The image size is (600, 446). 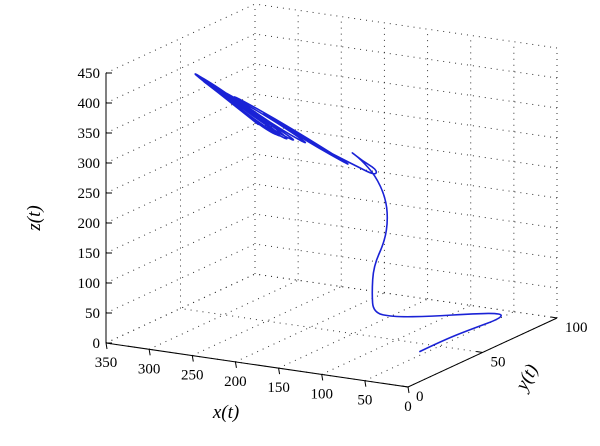 What do you see at coordinates (106, 363) in the screenshot?
I see `x-tick-label: 350` at bounding box center [106, 363].